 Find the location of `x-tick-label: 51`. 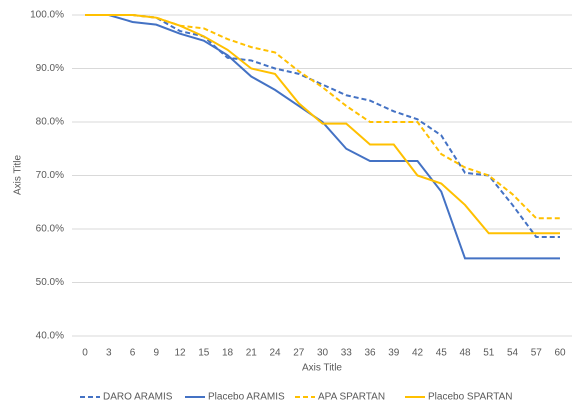

x-tick-label: 51 is located at coordinates (489, 353).